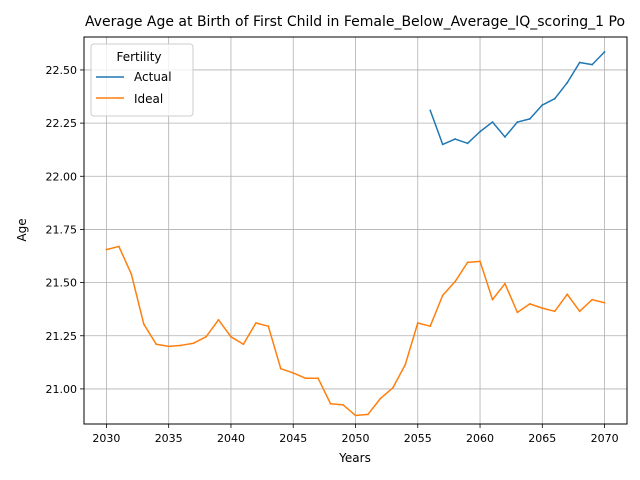 This screenshot has height=480, width=640. What do you see at coordinates (605, 438) in the screenshot?
I see `x-tick-label: 2070` at bounding box center [605, 438].